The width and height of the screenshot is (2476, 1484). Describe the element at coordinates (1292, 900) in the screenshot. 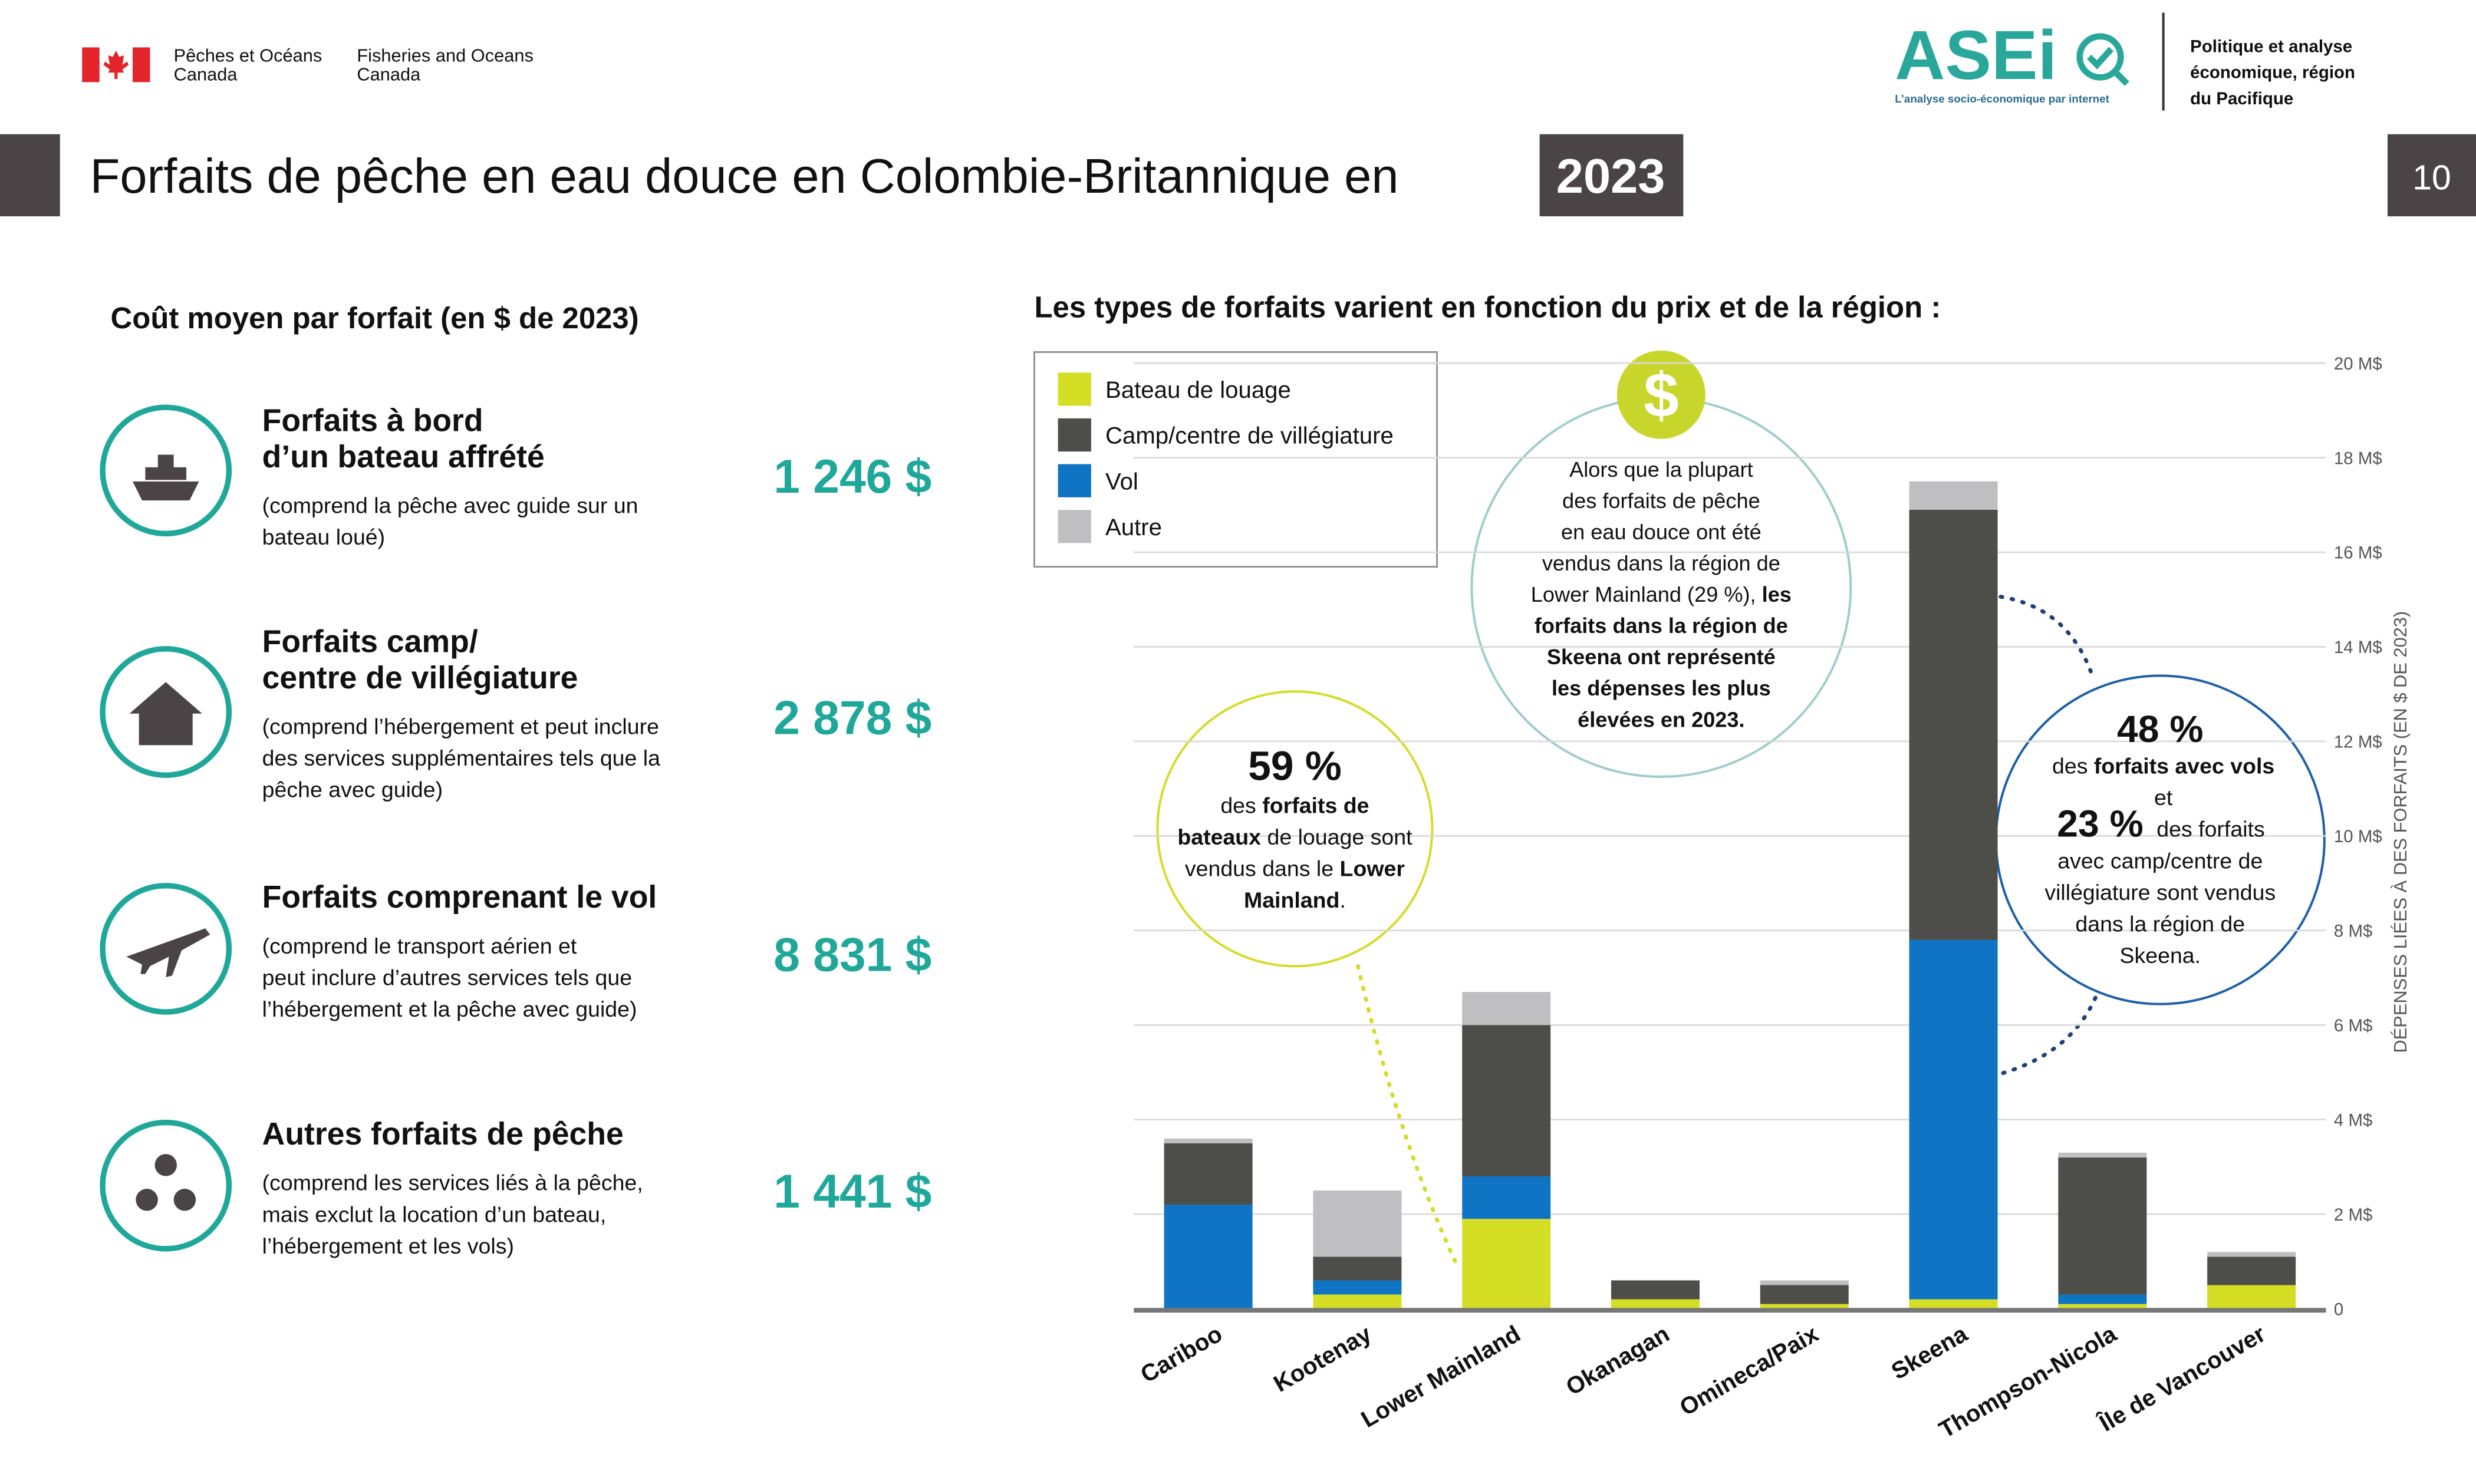

I see `text-run: Mainland` at that location.